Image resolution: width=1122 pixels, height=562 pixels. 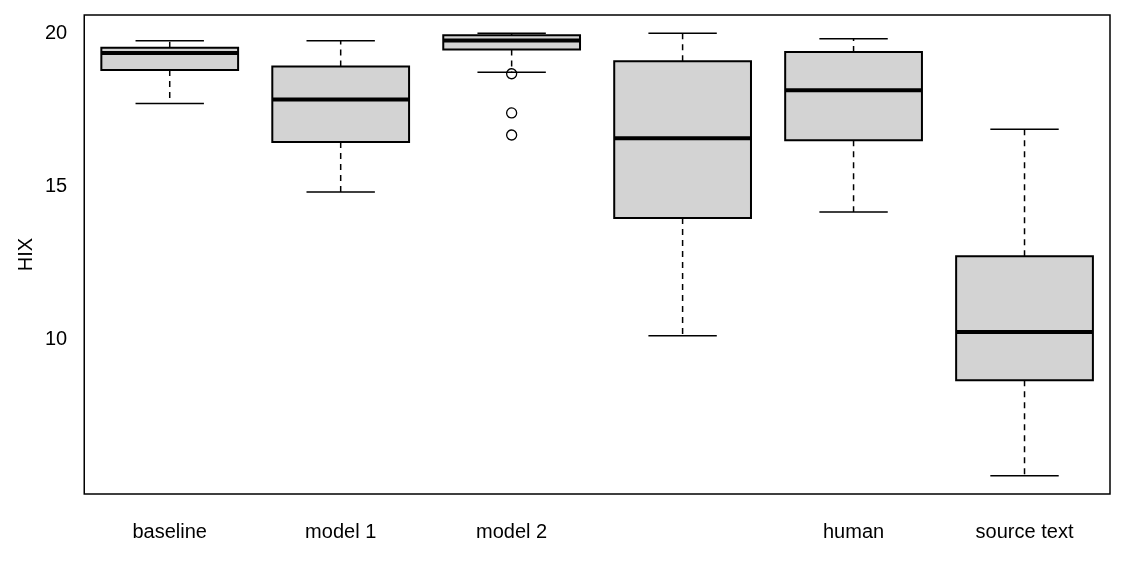 I want to click on x-tick-label: baseline, so click(x=169, y=530).